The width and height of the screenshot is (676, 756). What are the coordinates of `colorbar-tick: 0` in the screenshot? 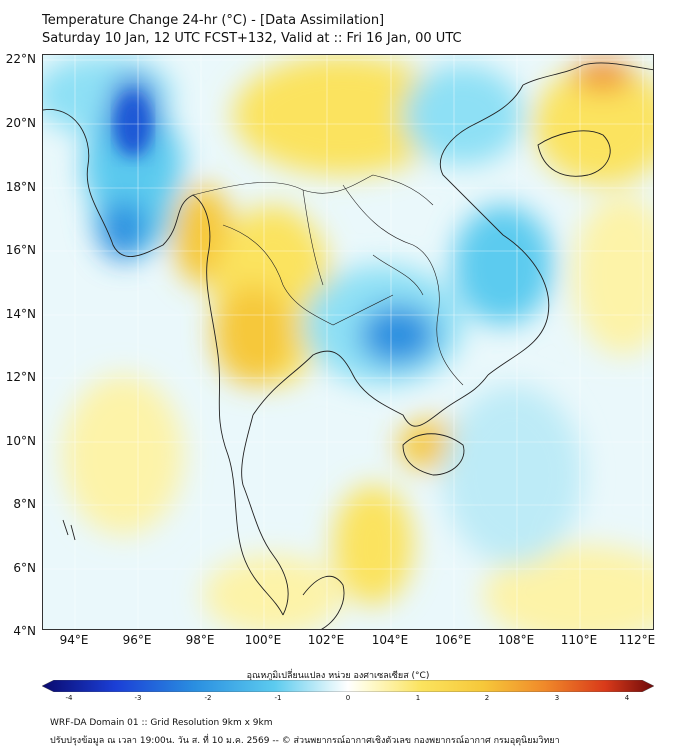 It's located at (348, 698).